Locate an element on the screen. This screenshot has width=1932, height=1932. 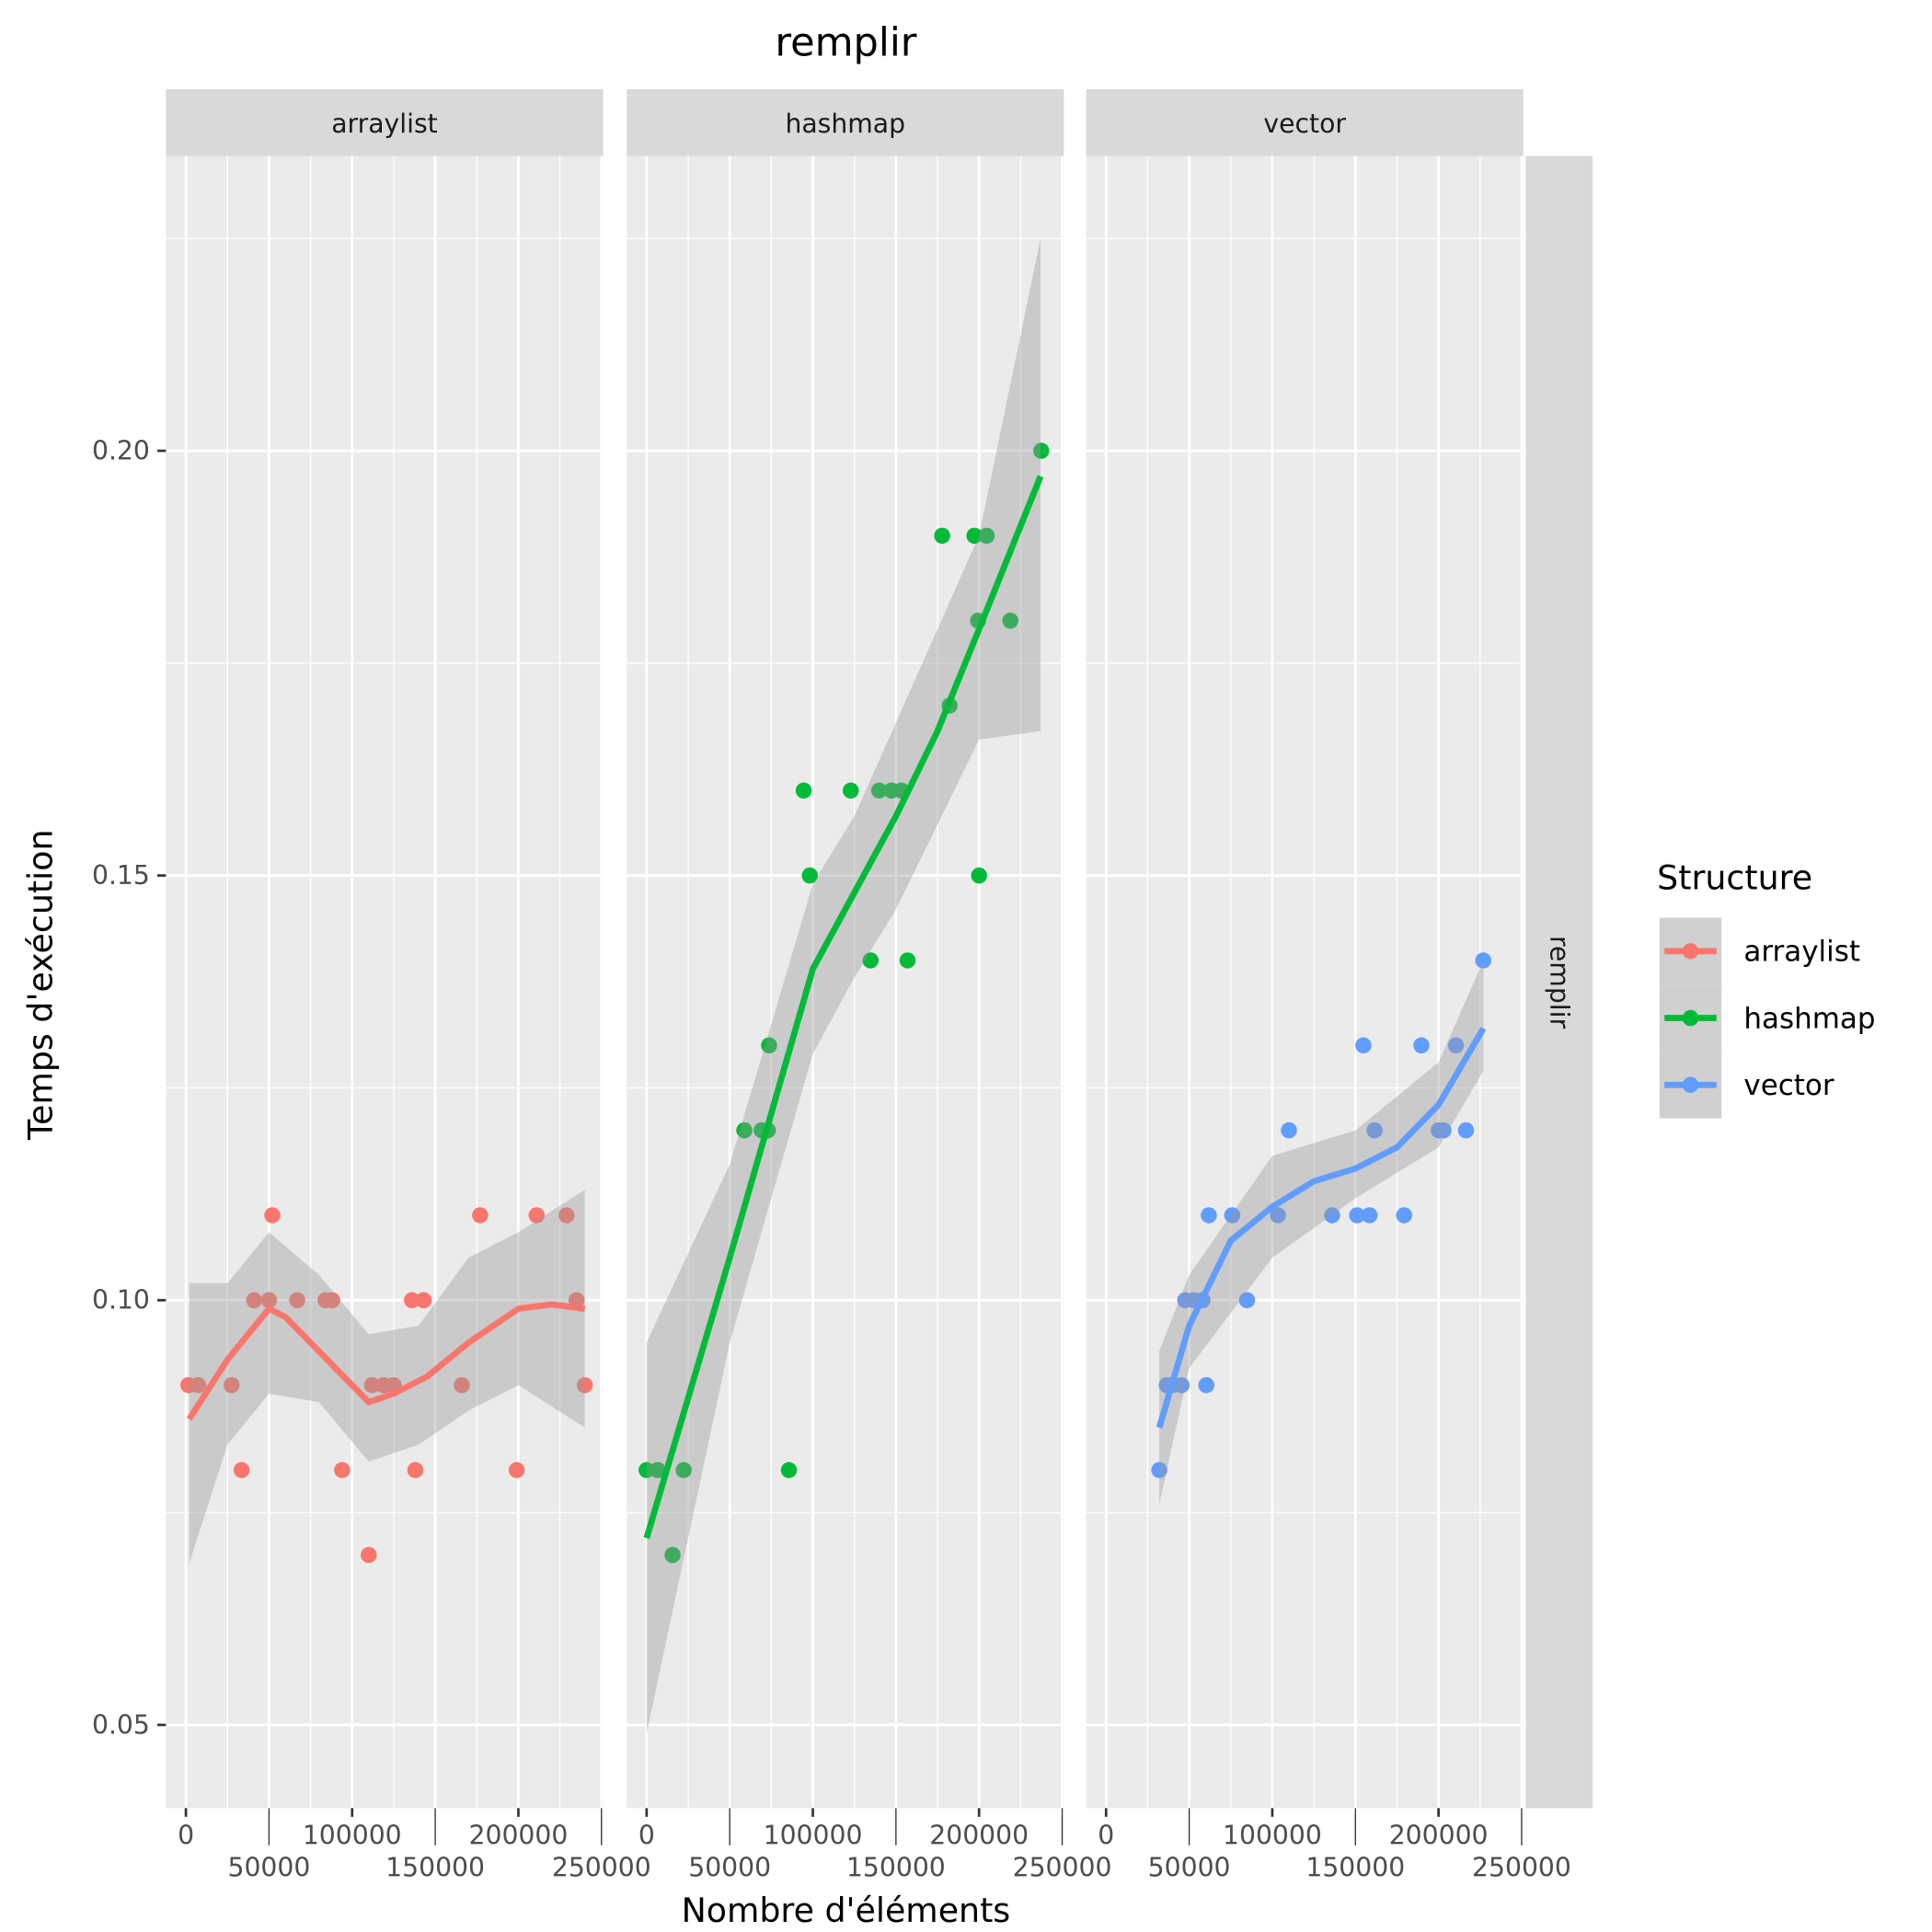
row-strip-label: remplir is located at coordinates (1559, 982).